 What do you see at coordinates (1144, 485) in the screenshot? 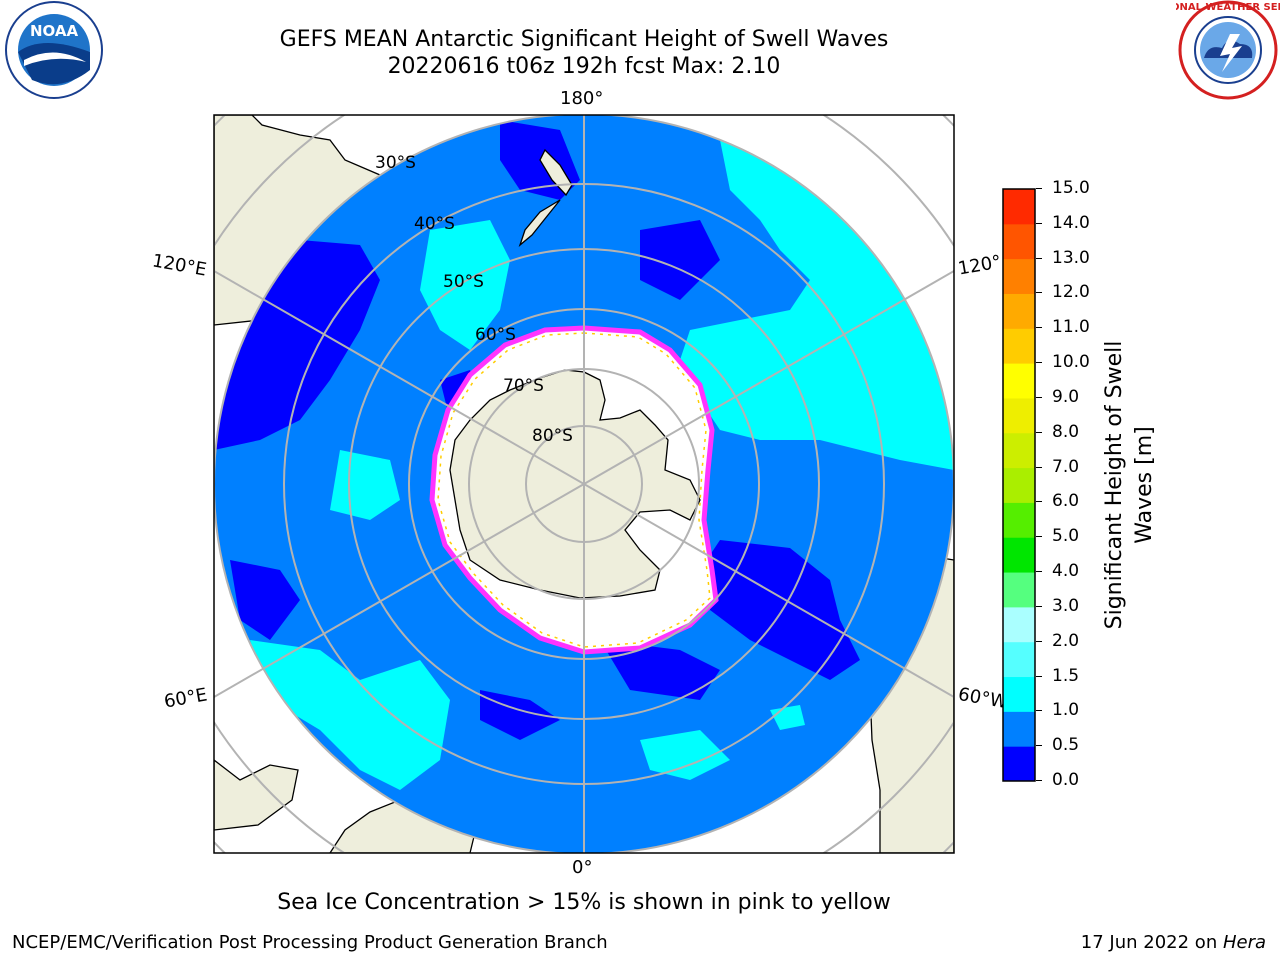
I see `colorbar-label-line2: Waves [m]` at bounding box center [1144, 485].